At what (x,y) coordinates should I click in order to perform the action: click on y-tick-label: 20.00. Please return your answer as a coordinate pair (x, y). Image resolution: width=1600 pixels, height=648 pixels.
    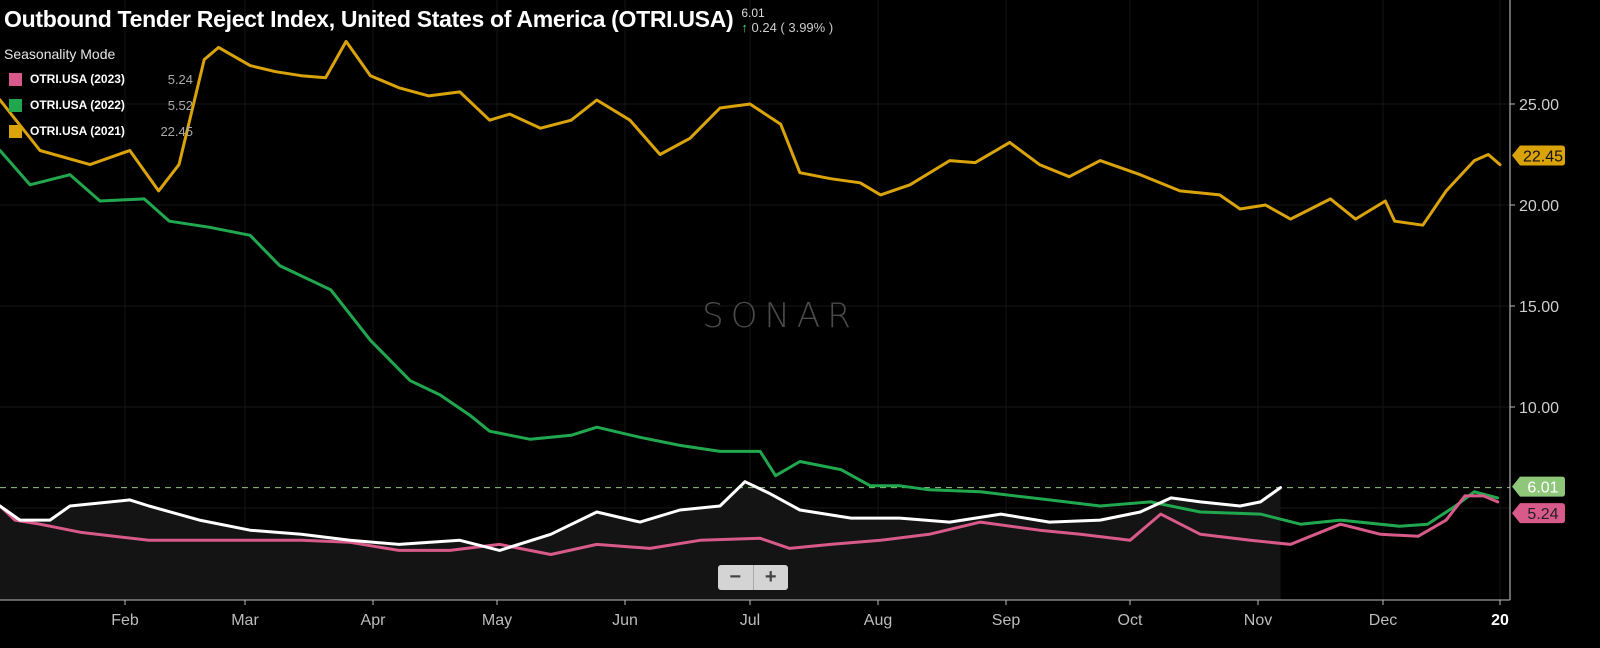
    Looking at the image, I should click on (1539, 206).